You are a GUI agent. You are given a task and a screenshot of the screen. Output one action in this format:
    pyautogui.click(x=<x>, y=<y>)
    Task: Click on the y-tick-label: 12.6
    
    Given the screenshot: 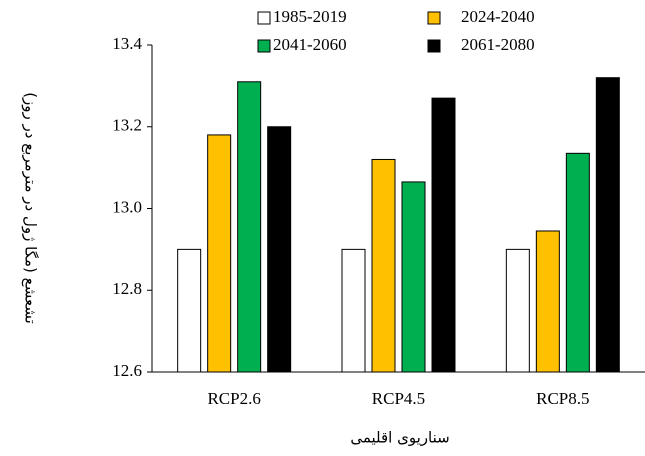 What is the action you would take?
    pyautogui.click(x=127, y=370)
    